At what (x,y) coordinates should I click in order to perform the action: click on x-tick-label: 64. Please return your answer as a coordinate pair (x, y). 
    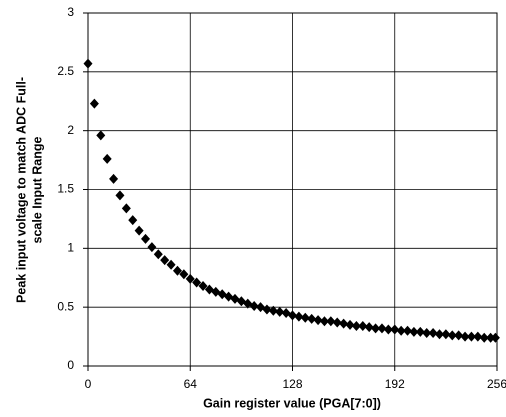
    Looking at the image, I should click on (191, 384).